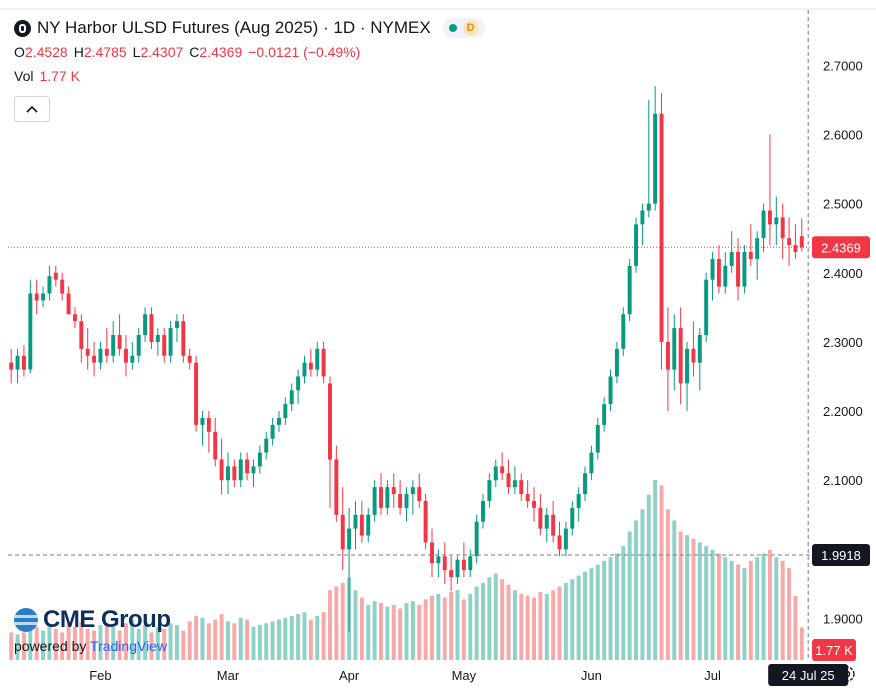  Describe the element at coordinates (129, 646) in the screenshot. I see `tradingview-link: TradingView` at that location.